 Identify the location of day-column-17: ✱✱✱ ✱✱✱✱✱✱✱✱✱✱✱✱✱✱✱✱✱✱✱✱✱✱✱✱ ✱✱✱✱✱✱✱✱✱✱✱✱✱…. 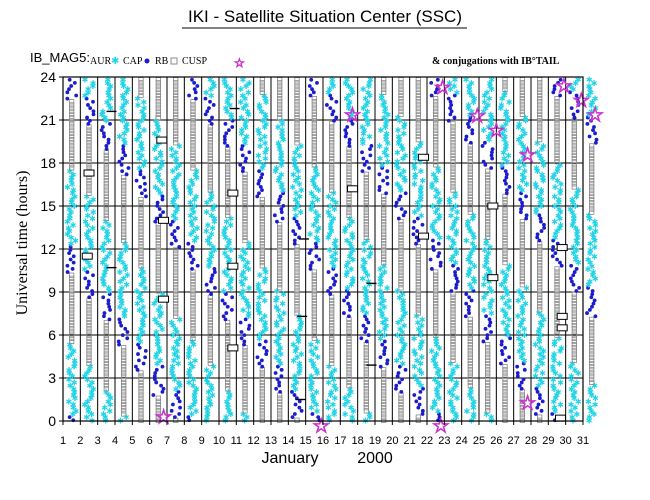
(348, 251).